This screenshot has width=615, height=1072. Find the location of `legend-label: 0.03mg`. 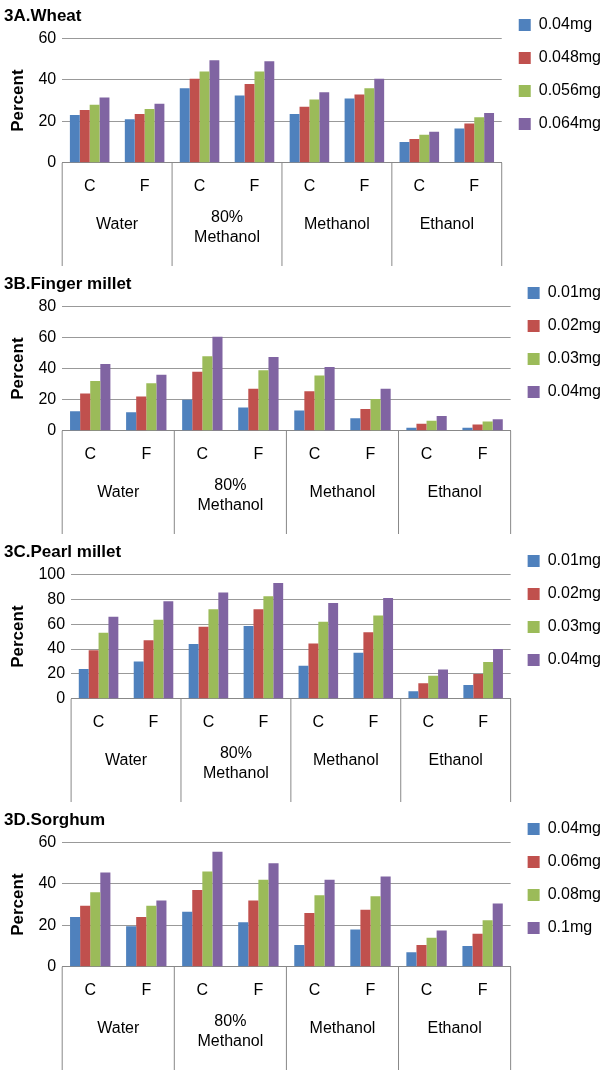

legend-label: 0.03mg is located at coordinates (574, 358).